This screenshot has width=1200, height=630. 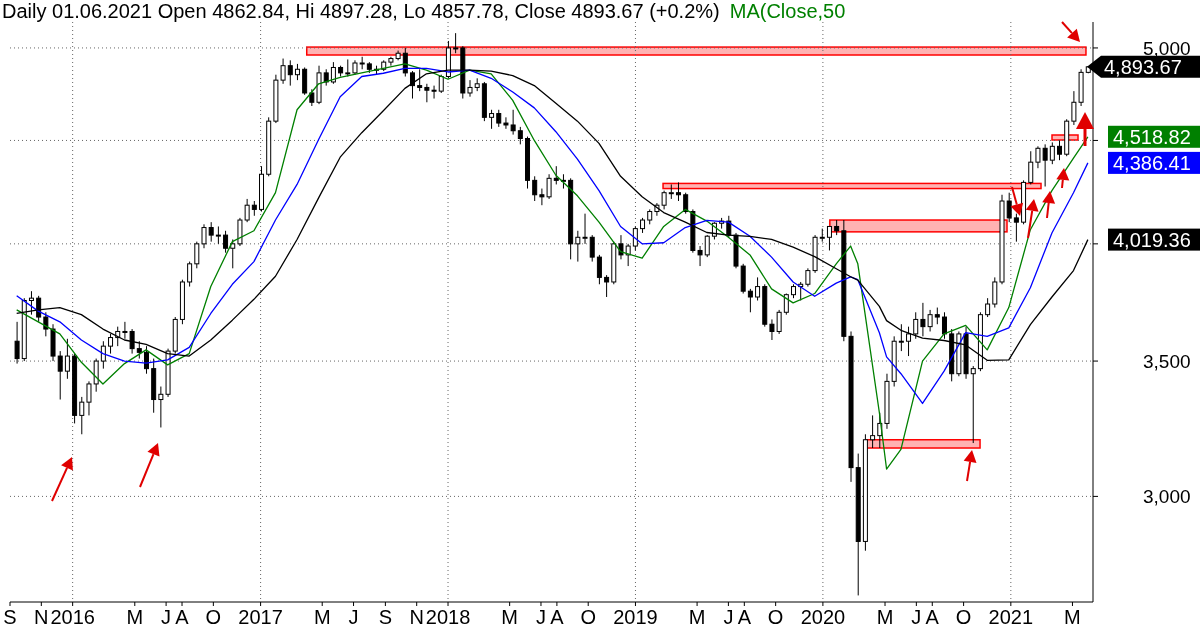 I want to click on data-label: 4,019.36, so click(x=1152, y=239).